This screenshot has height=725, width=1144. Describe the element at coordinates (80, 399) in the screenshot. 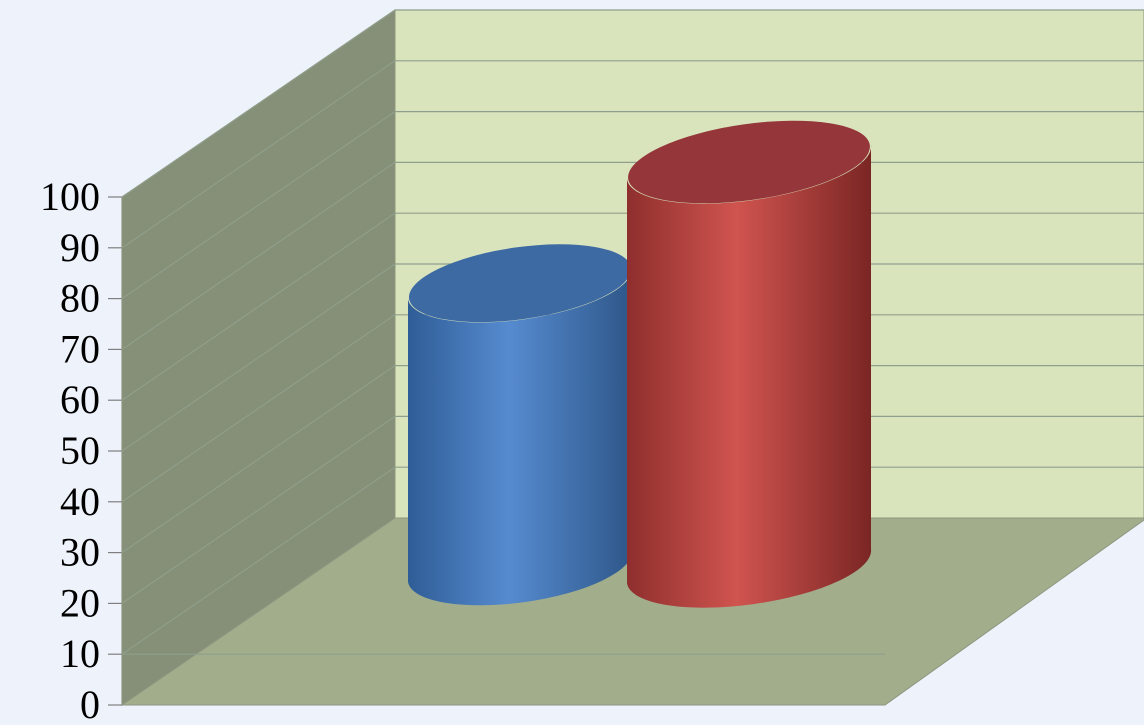

I see `y-tick-label: 60` at that location.